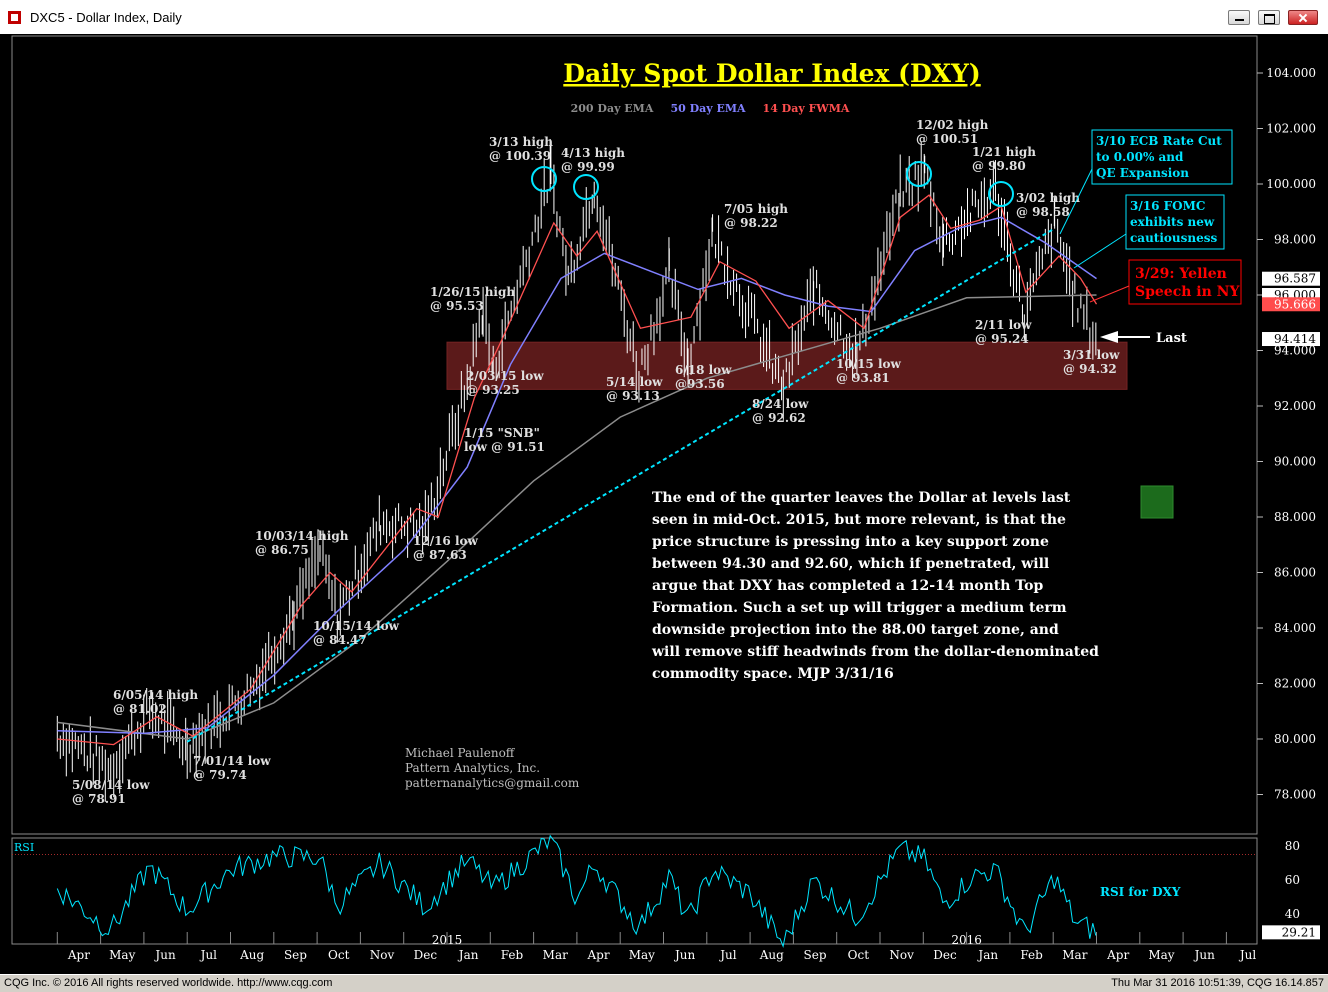 This screenshot has height=992, width=1328. I want to click on callout-ecb-leader, so click(1076, 201).